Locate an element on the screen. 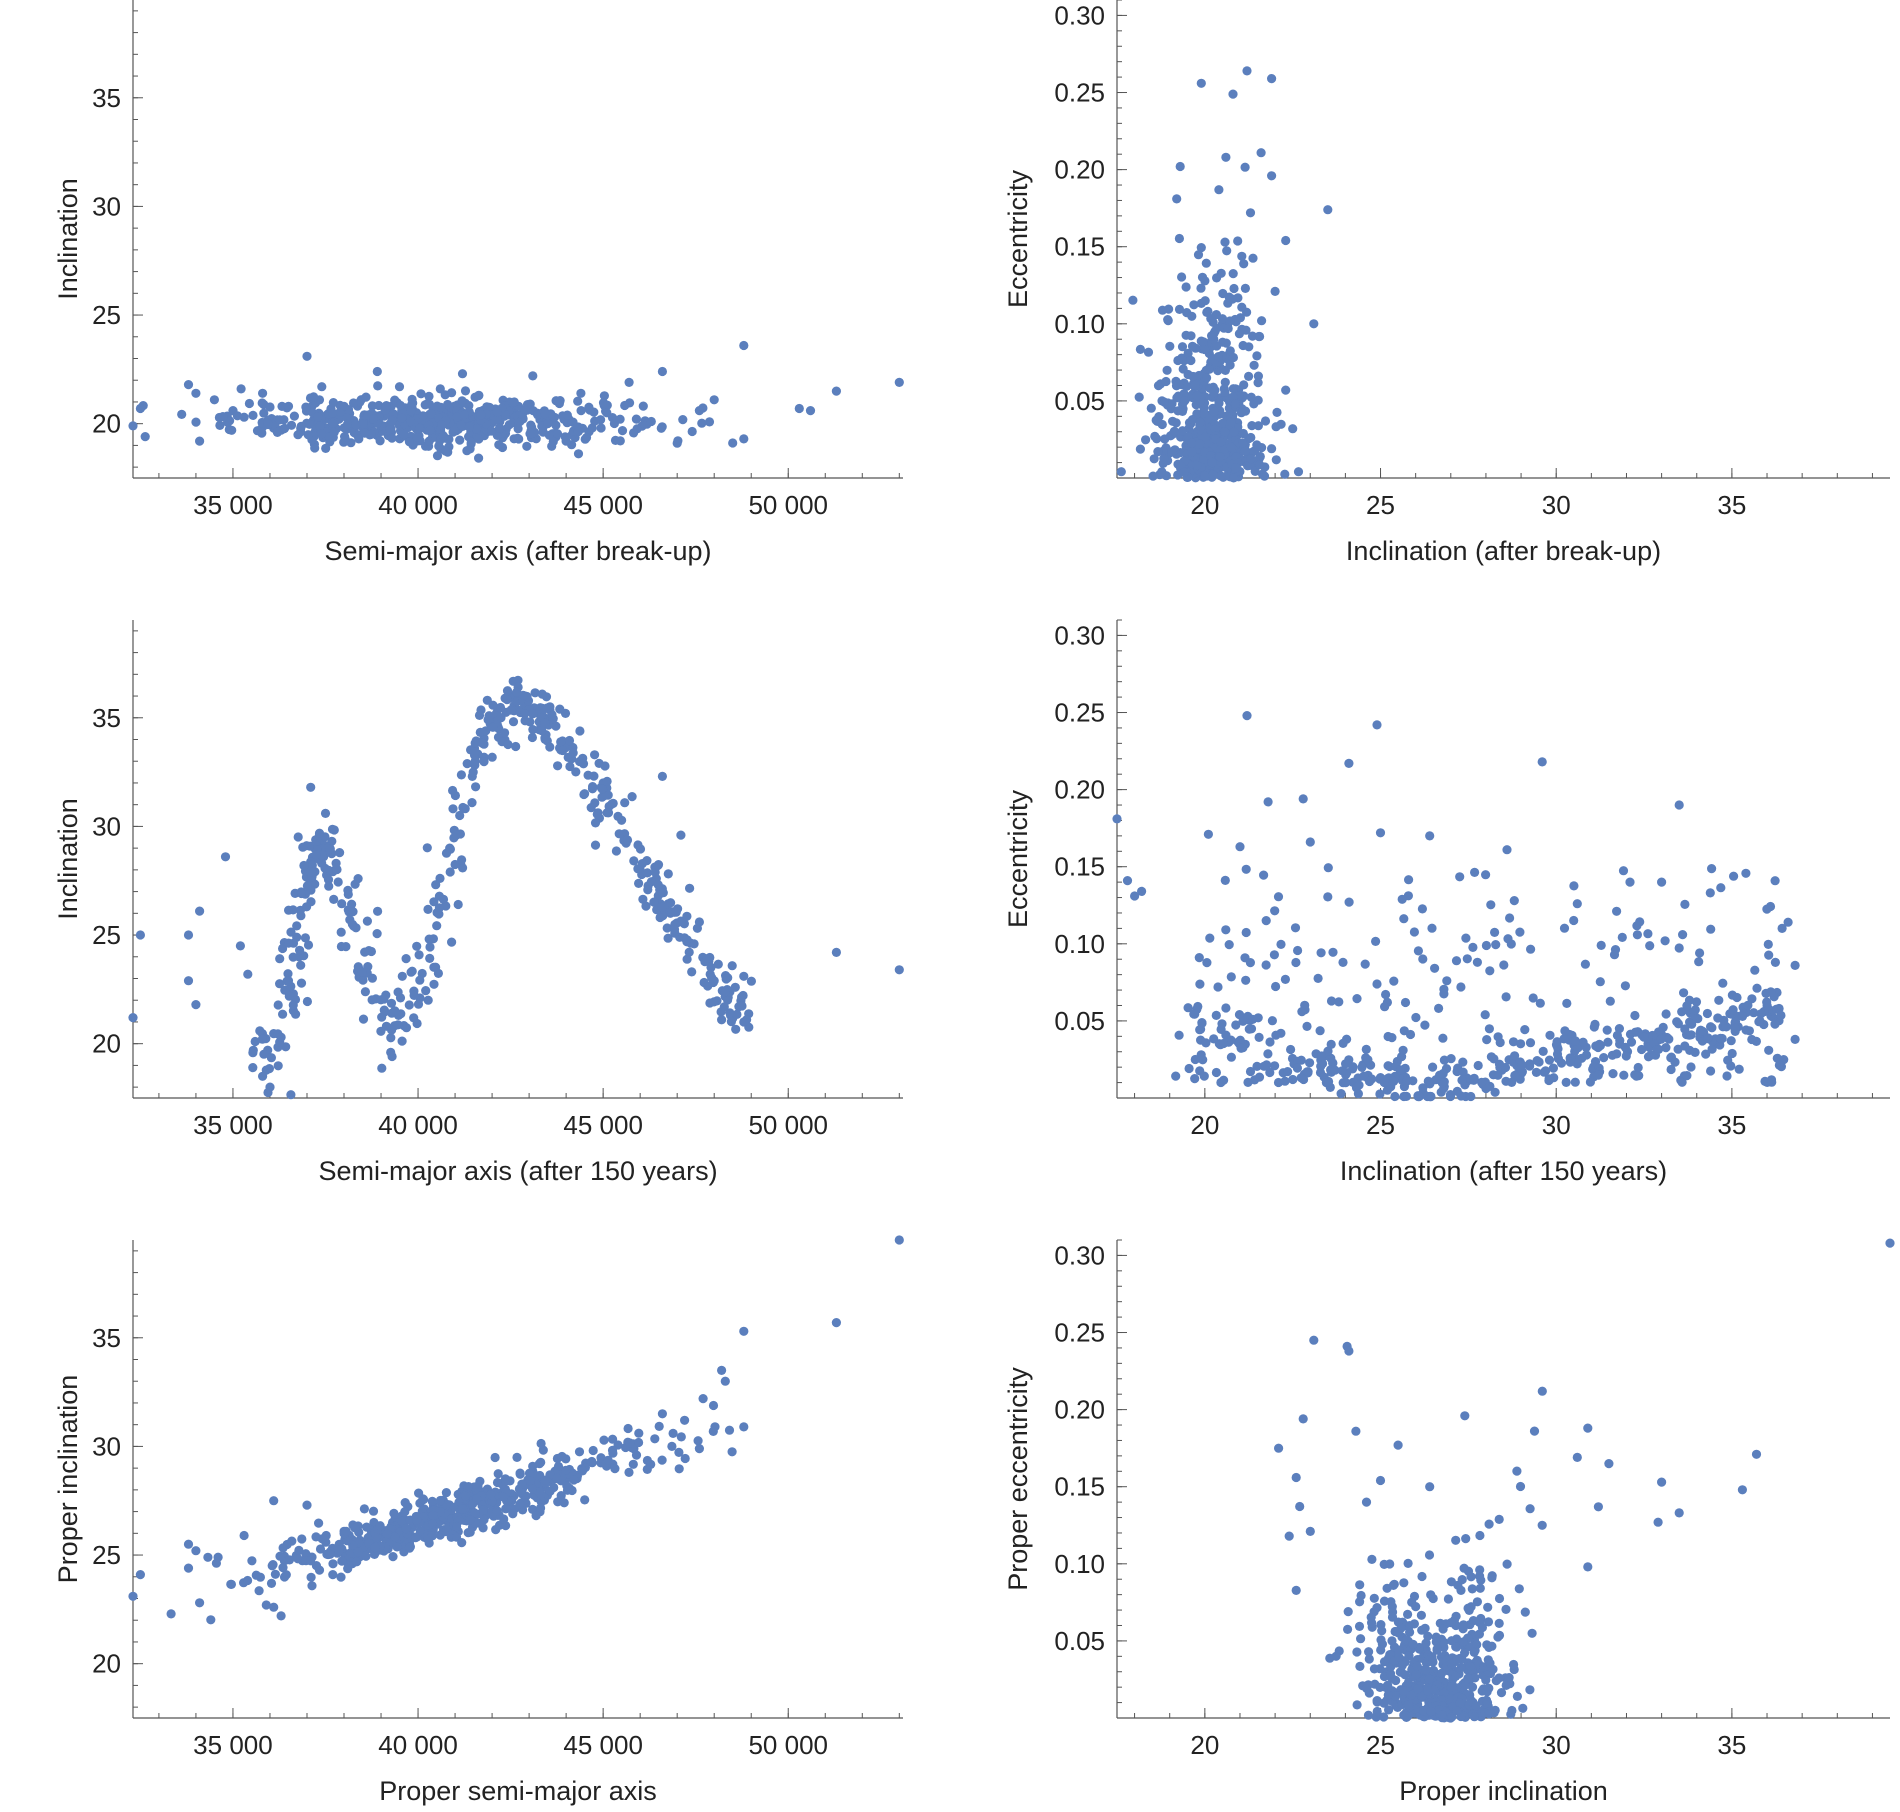  y-axis-label: Inclination is located at coordinates (68, 239).